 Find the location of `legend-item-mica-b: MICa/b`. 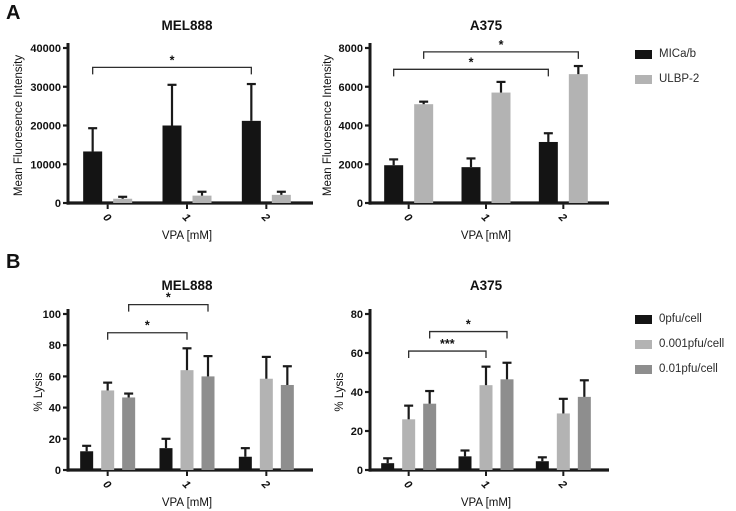

legend-item-mica-b: MICa/b is located at coordinates (667, 54).